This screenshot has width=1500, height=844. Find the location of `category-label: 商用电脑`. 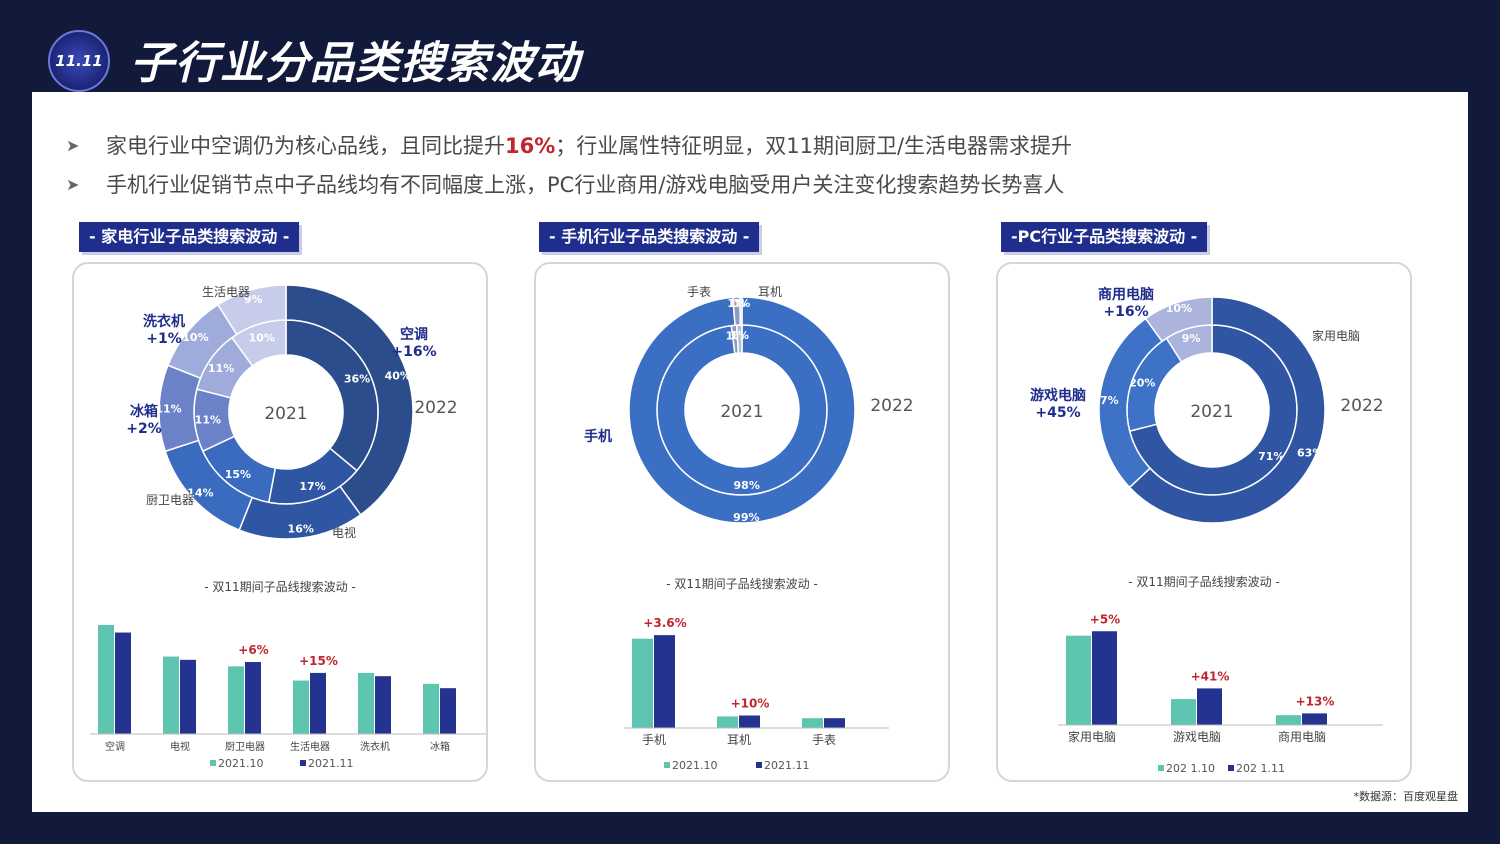

category-label: 商用电脑 is located at coordinates (1126, 294).